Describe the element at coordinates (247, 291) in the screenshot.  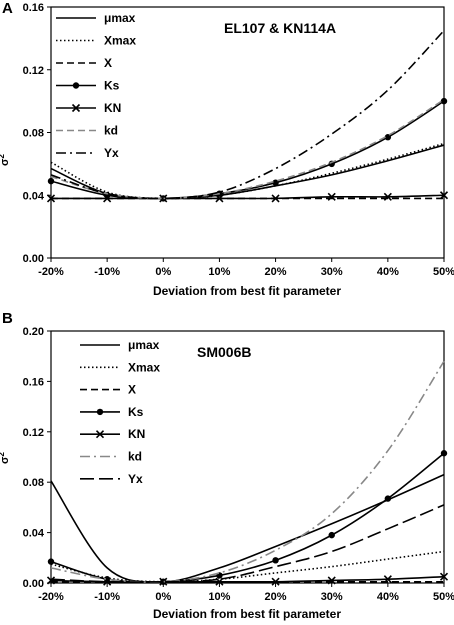
I see `panel-a-xlabel: Deviation from best fit parameter` at that location.